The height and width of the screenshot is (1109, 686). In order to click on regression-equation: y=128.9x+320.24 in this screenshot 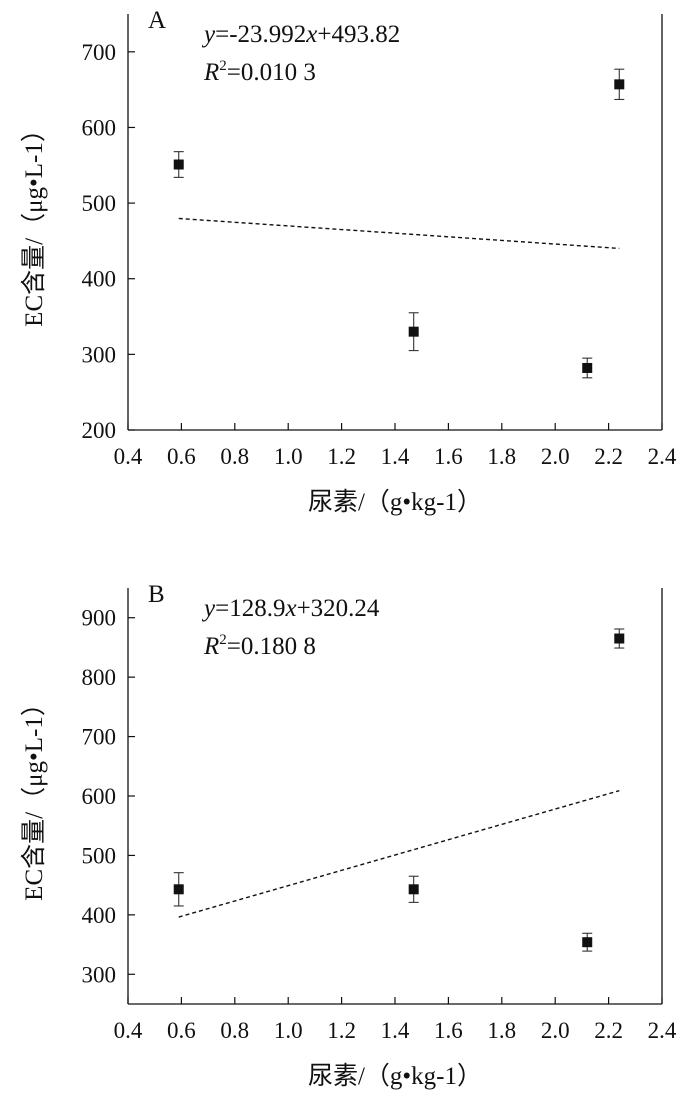, I will do `click(290, 608)`.